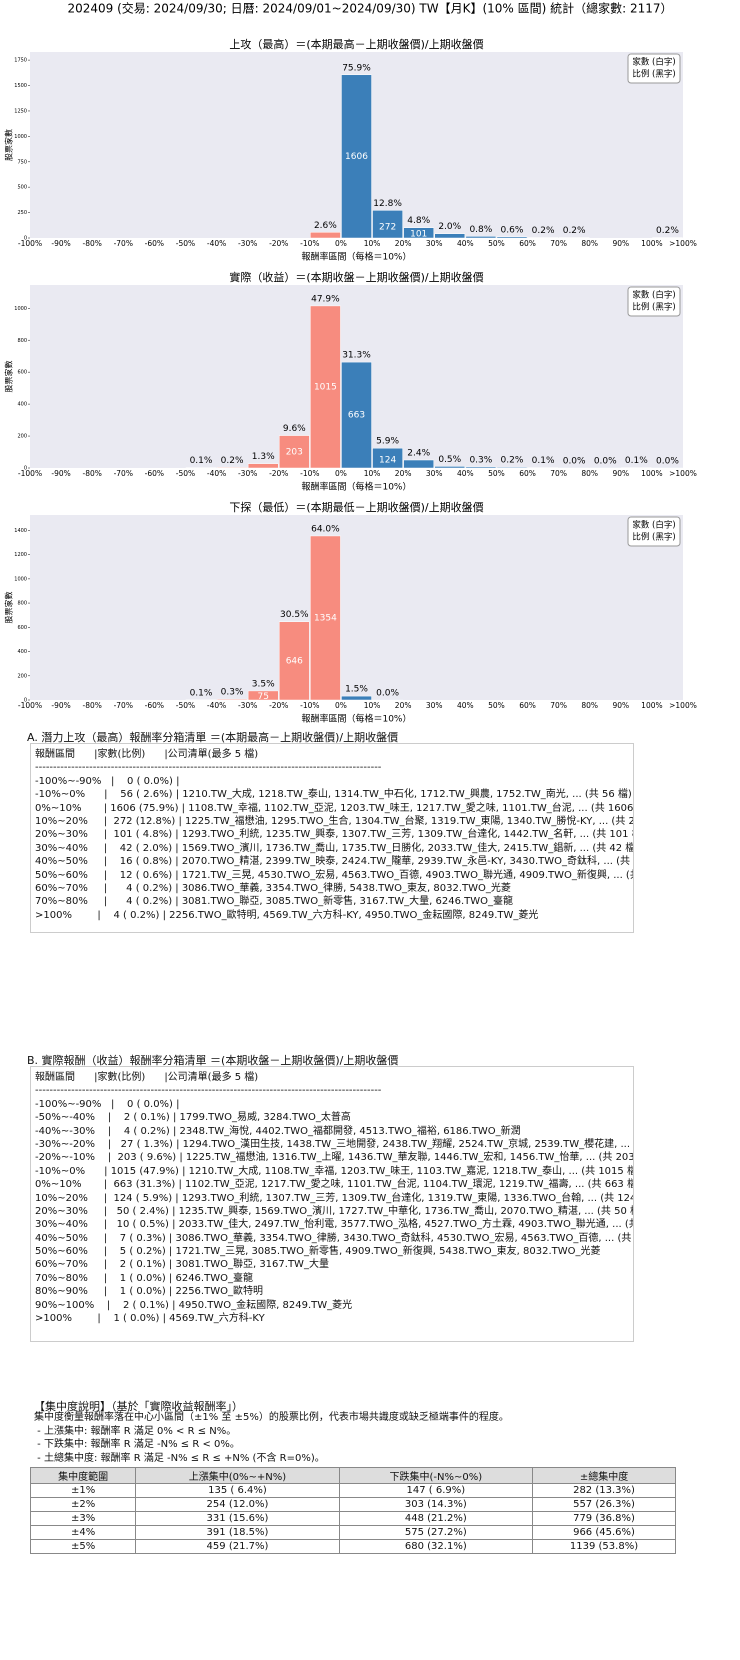 The image size is (740, 1660). Describe the element at coordinates (150, 1319) in the screenshot. I see `list-row: >100% | 1 ( 0.0%) | 4569.TW_六方科-KY` at that location.